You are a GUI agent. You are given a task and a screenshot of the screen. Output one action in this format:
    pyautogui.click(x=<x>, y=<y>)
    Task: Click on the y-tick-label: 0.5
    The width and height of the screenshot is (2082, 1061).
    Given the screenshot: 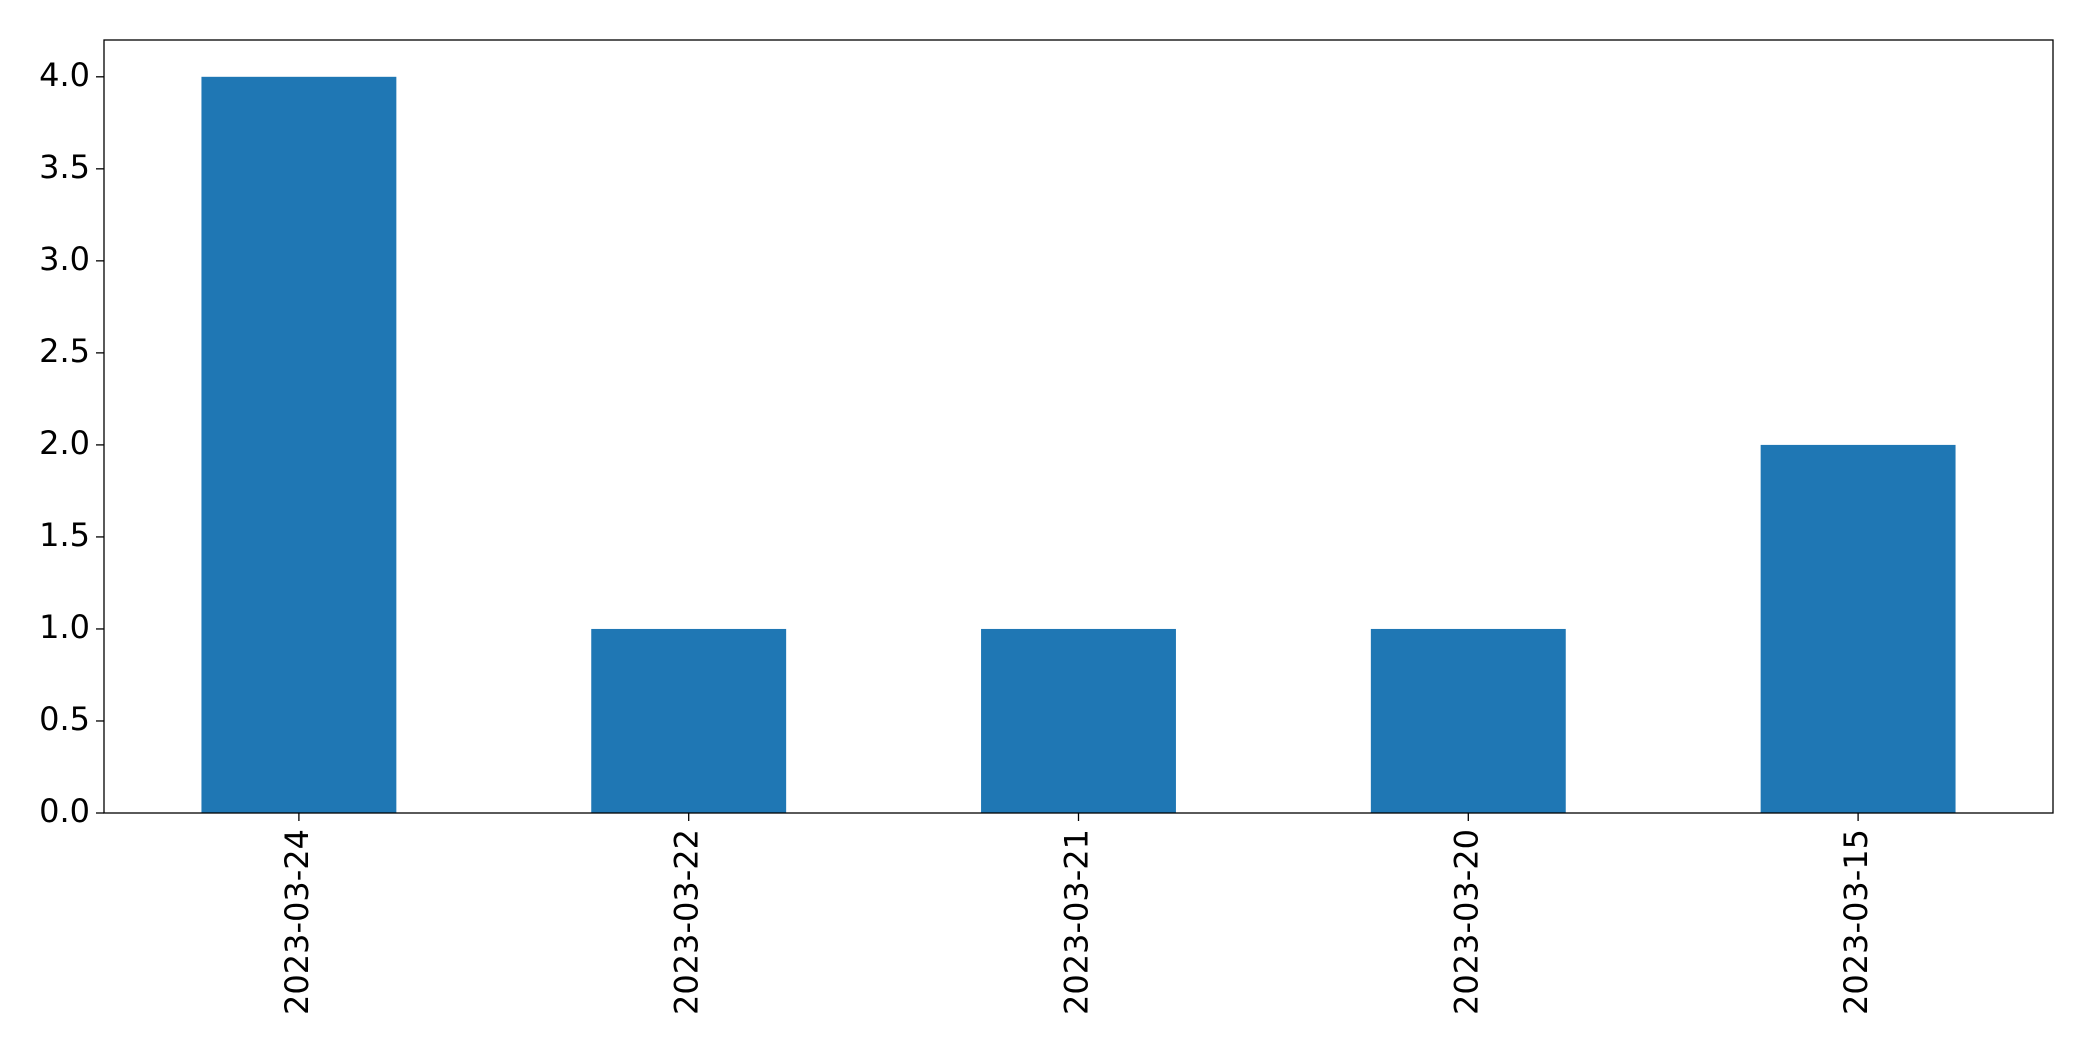 What is the action you would take?
    pyautogui.click(x=64, y=719)
    